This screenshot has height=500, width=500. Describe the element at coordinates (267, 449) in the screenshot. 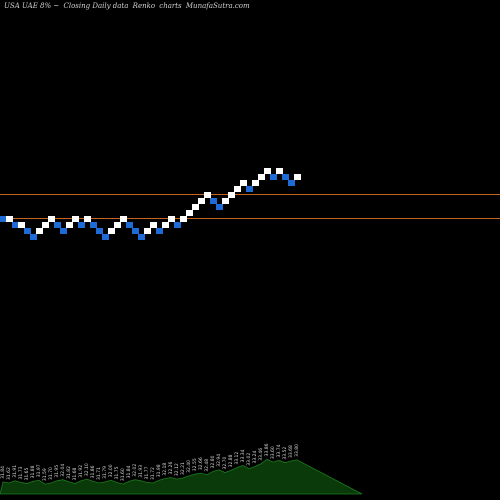

I see `volume-label-44: 33.86` at that location.